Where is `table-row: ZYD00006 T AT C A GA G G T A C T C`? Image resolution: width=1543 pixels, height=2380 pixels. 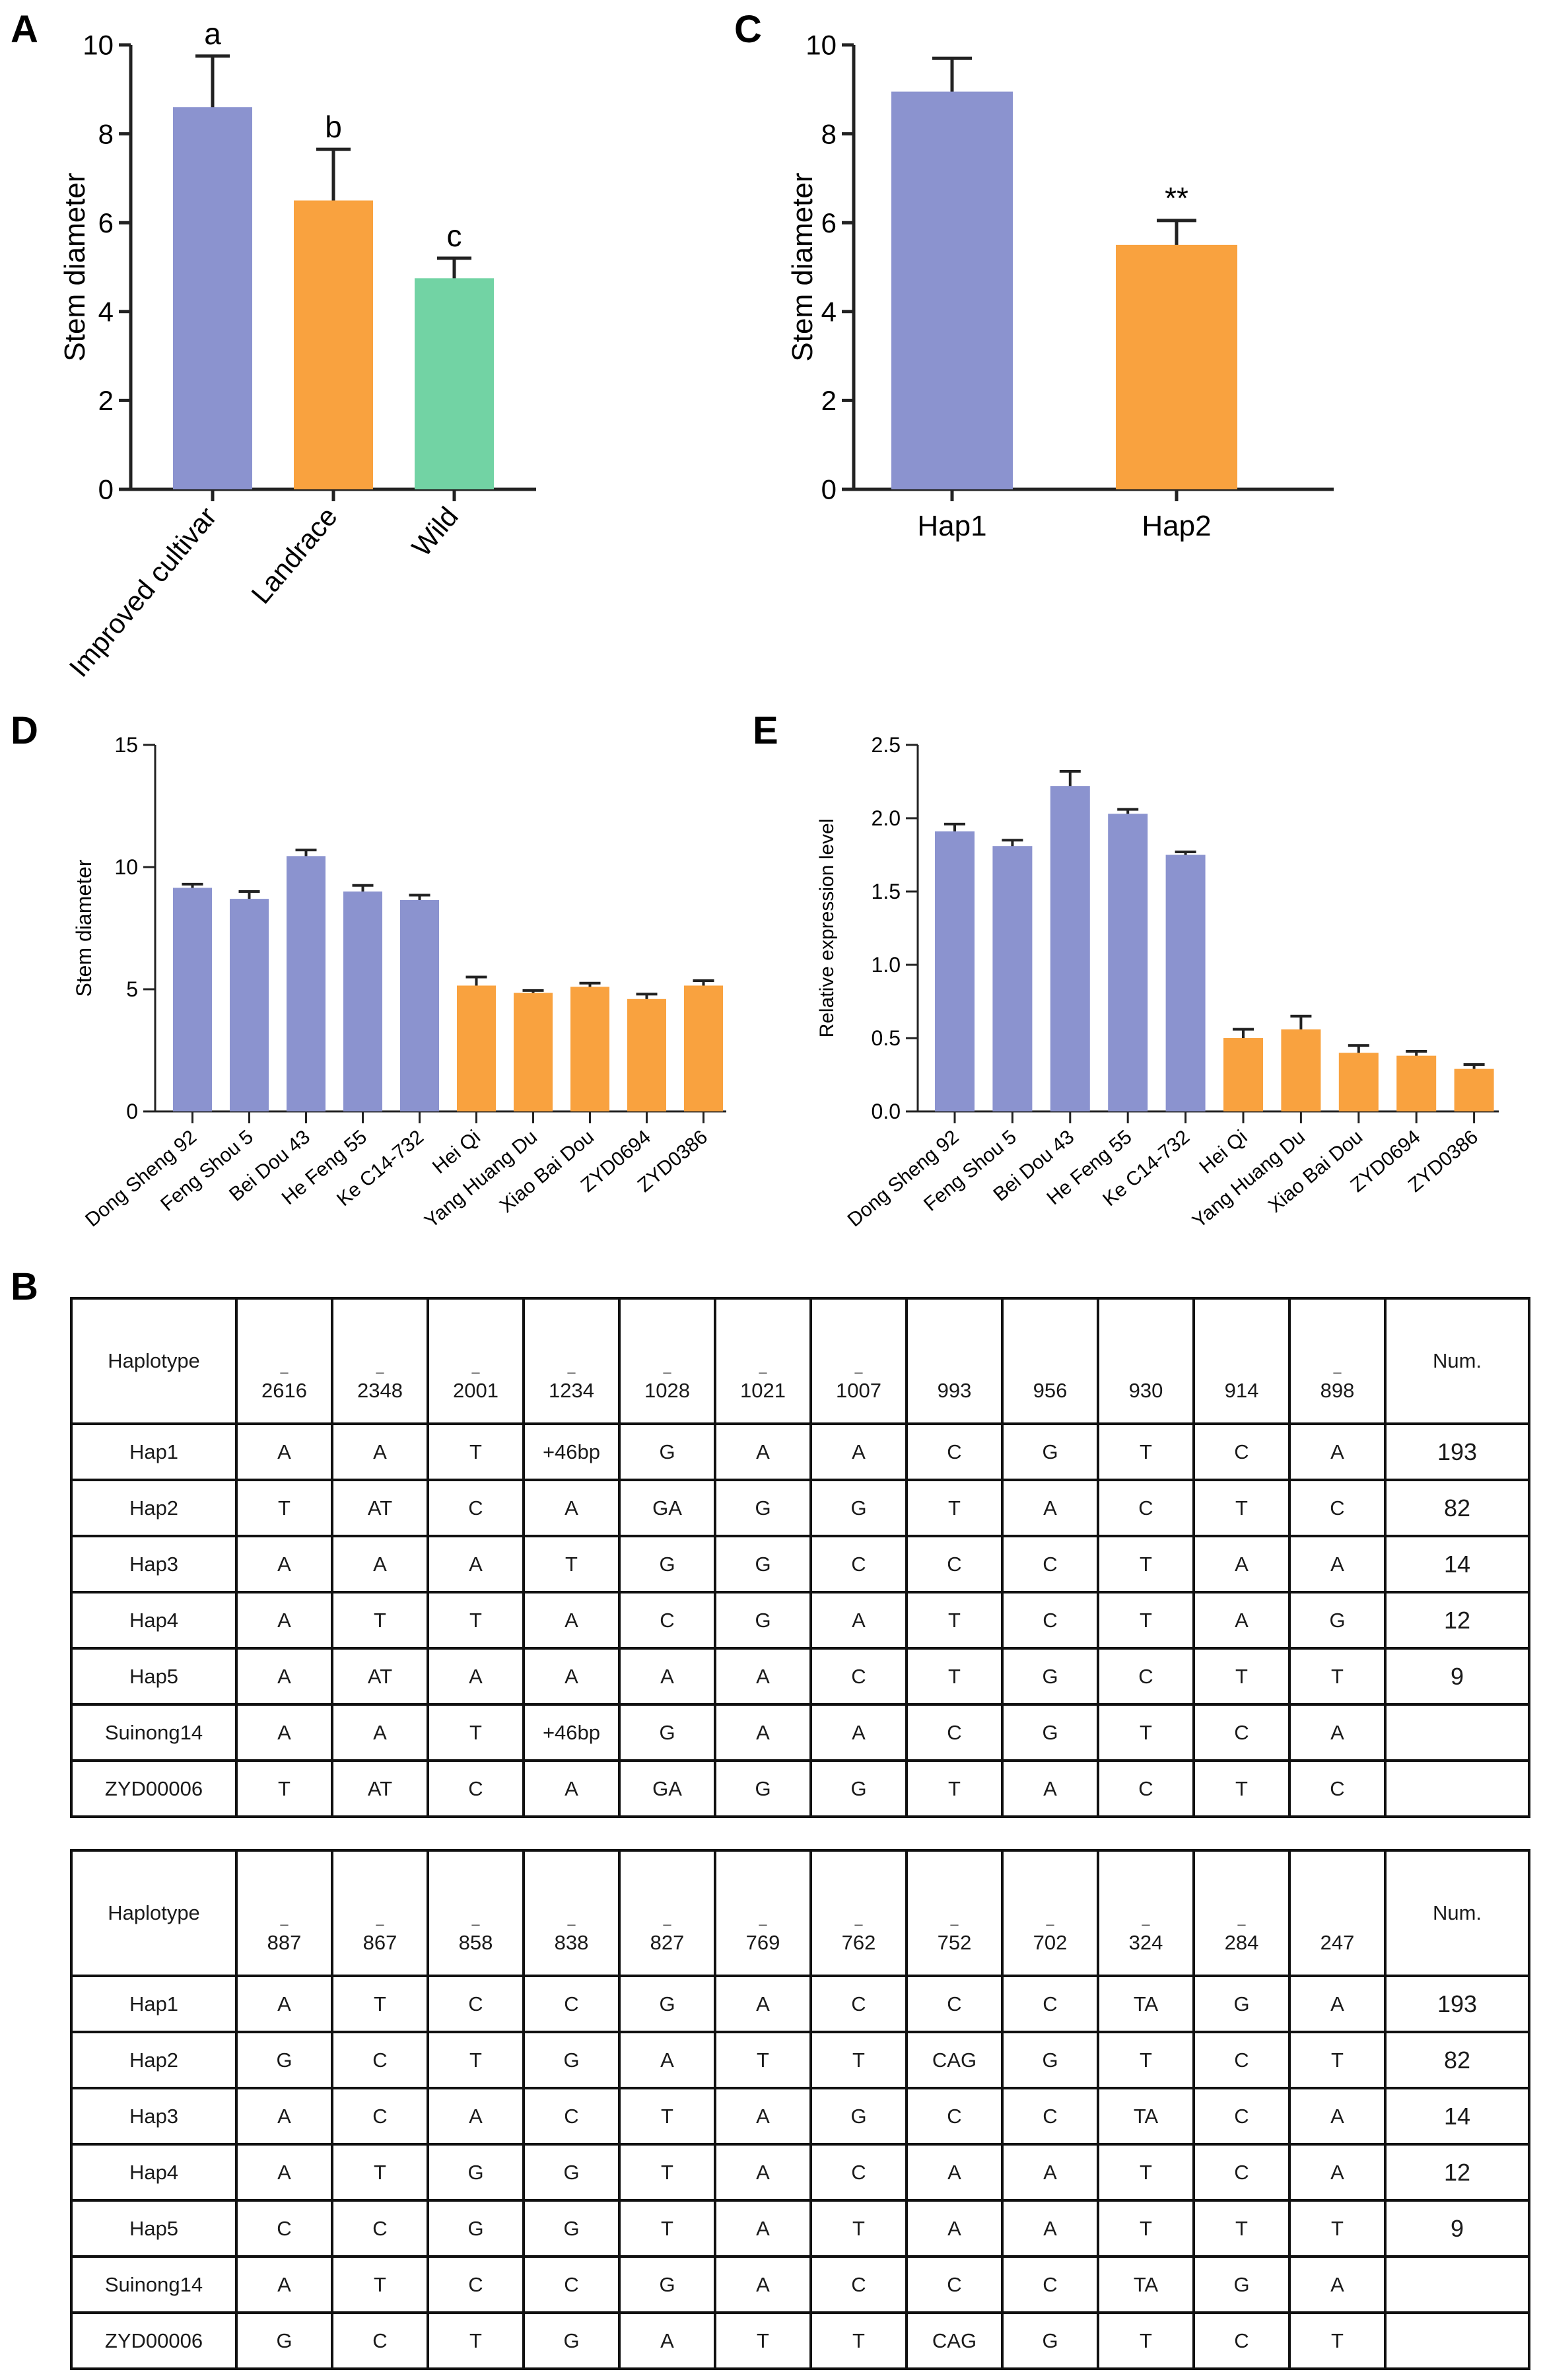
table-row: ZYD00006 T AT C A GA G G T A C T C is located at coordinates (800, 1788).